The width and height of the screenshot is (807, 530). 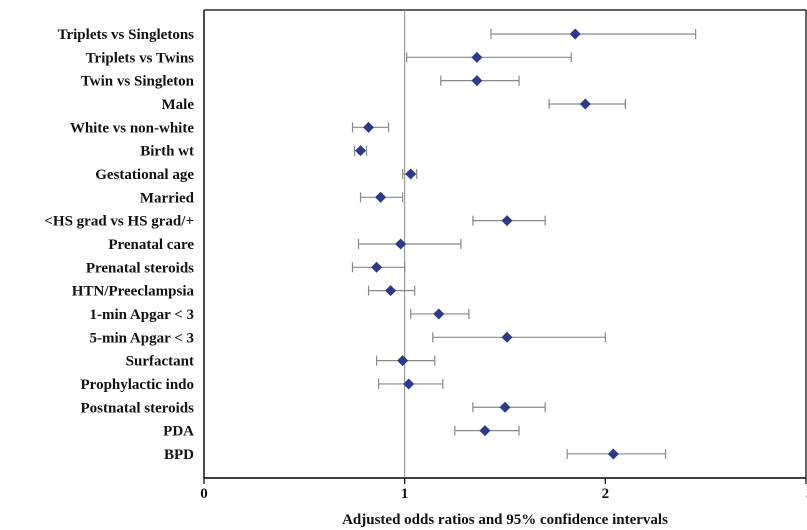 What do you see at coordinates (405, 494) in the screenshot?
I see `x-tick-label: 1` at bounding box center [405, 494].